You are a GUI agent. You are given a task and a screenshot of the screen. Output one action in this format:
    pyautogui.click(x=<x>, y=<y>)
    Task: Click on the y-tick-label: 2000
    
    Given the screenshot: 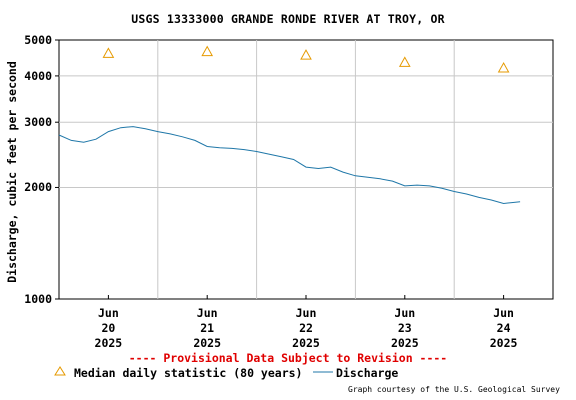 What is the action you would take?
    pyautogui.click(x=38, y=187)
    